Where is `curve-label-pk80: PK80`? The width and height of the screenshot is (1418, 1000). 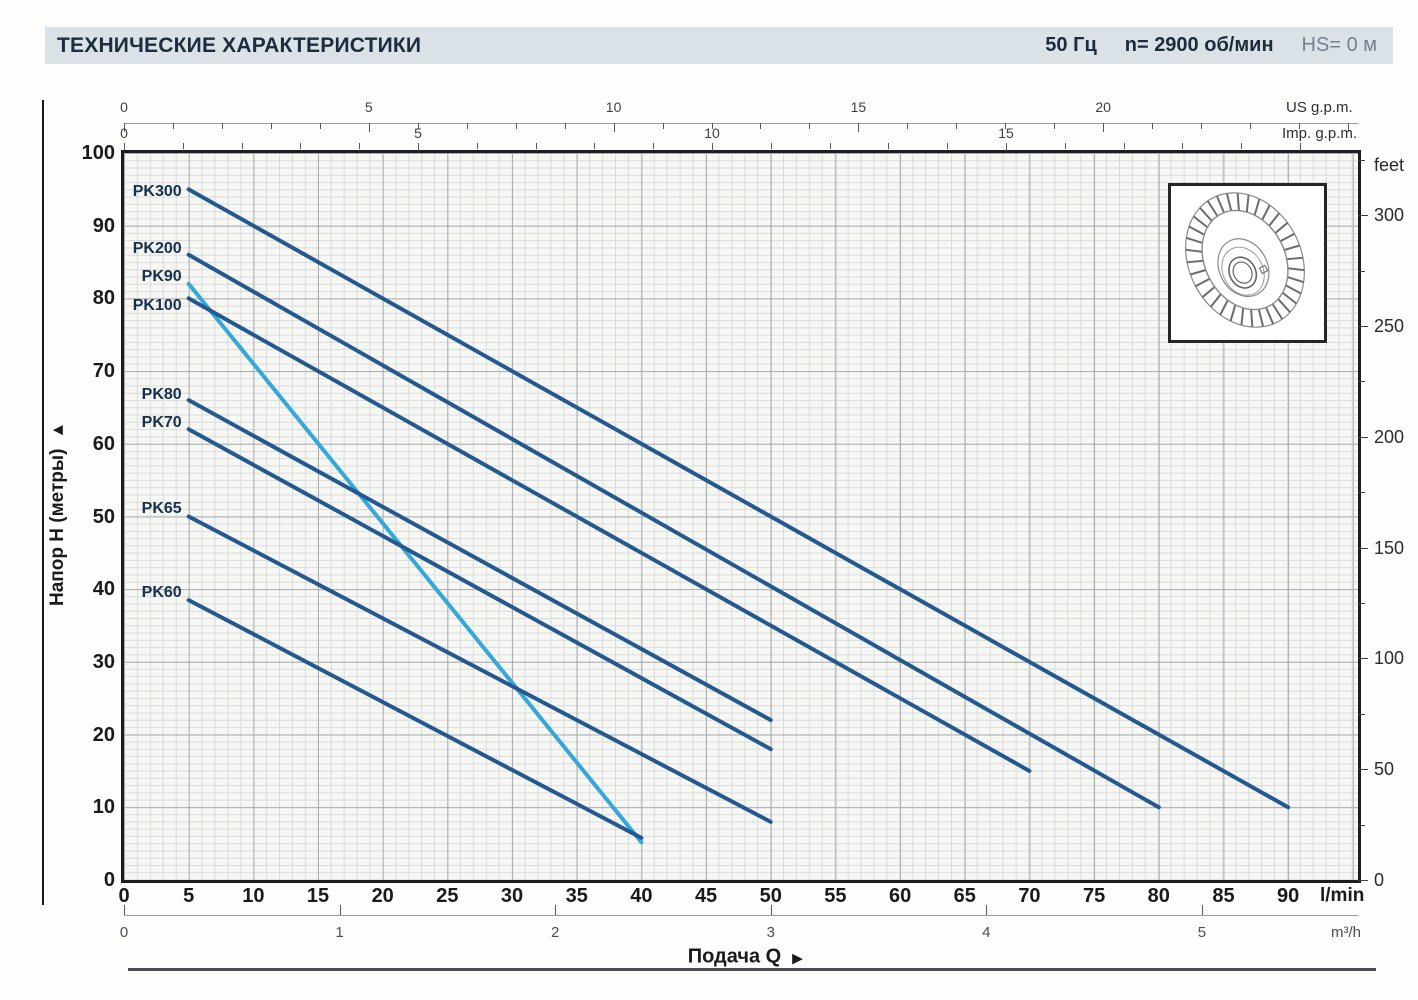 curve-label-pk80: PK80 is located at coordinates (161, 395).